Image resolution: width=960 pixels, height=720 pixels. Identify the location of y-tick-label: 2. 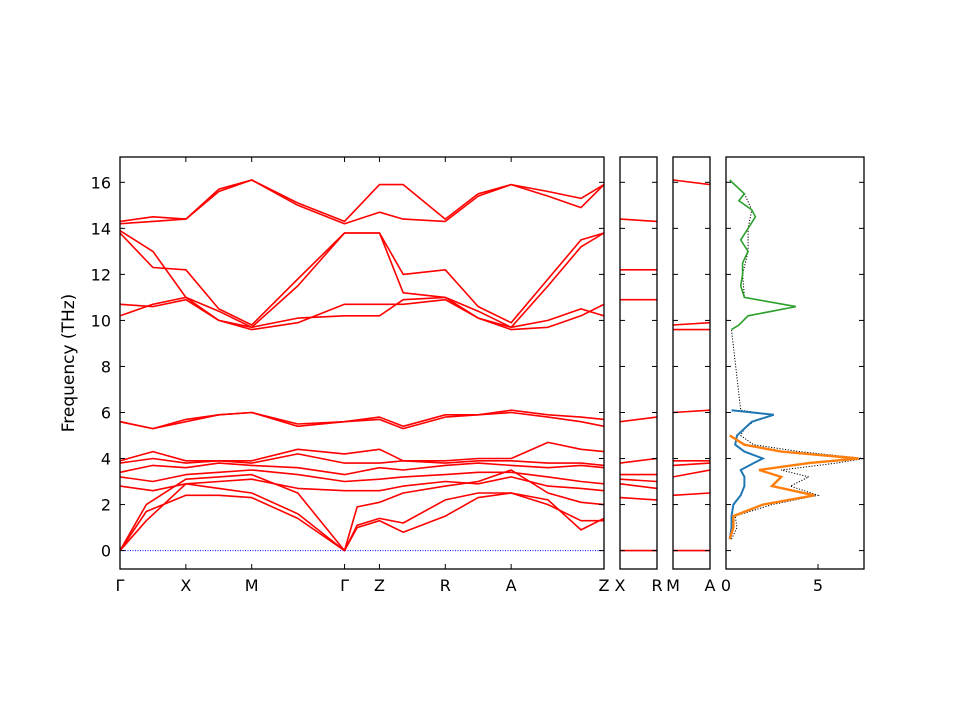
(106, 505).